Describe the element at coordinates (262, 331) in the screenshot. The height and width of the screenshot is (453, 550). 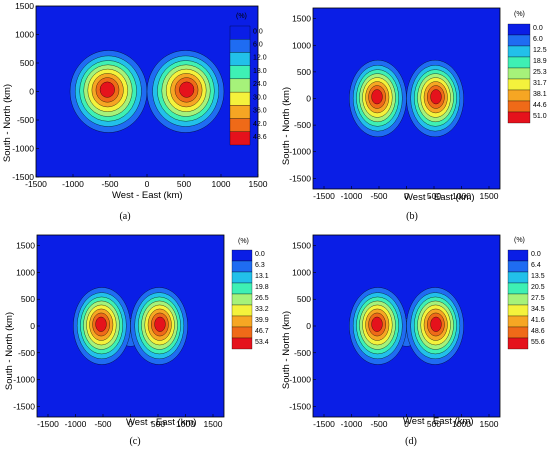
I see `colorbar-tick-label: 46.7` at that location.